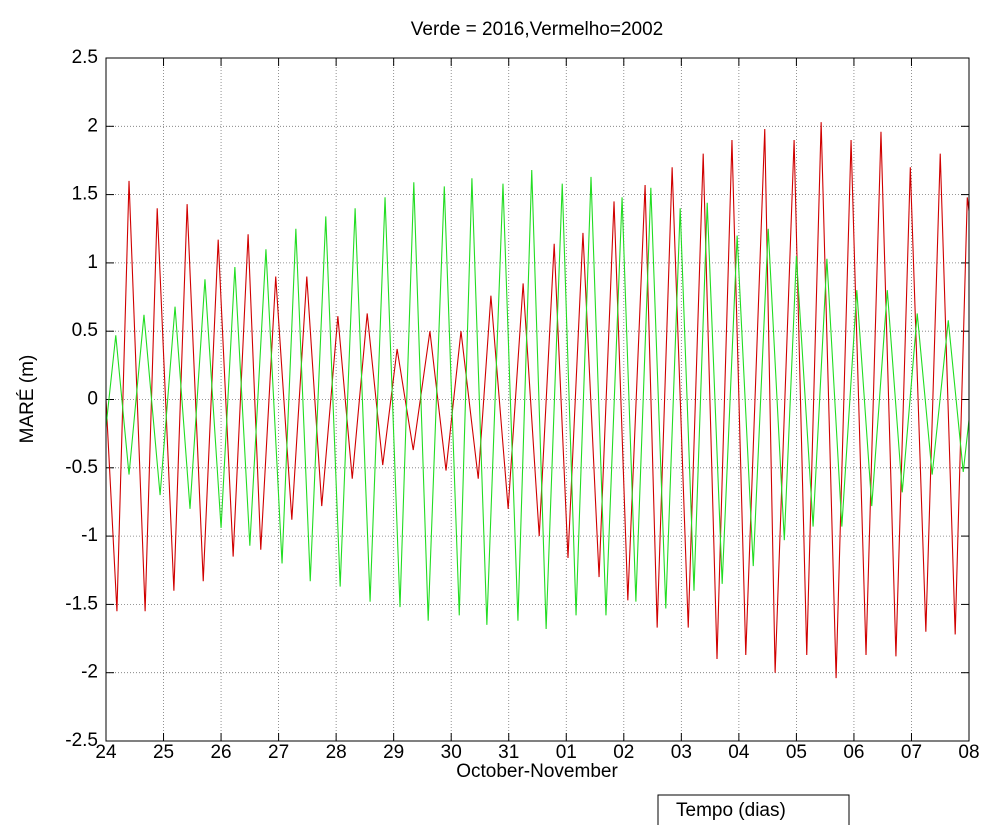 The width and height of the screenshot is (990, 825). I want to click on x-tick-label: 08, so click(968, 752).